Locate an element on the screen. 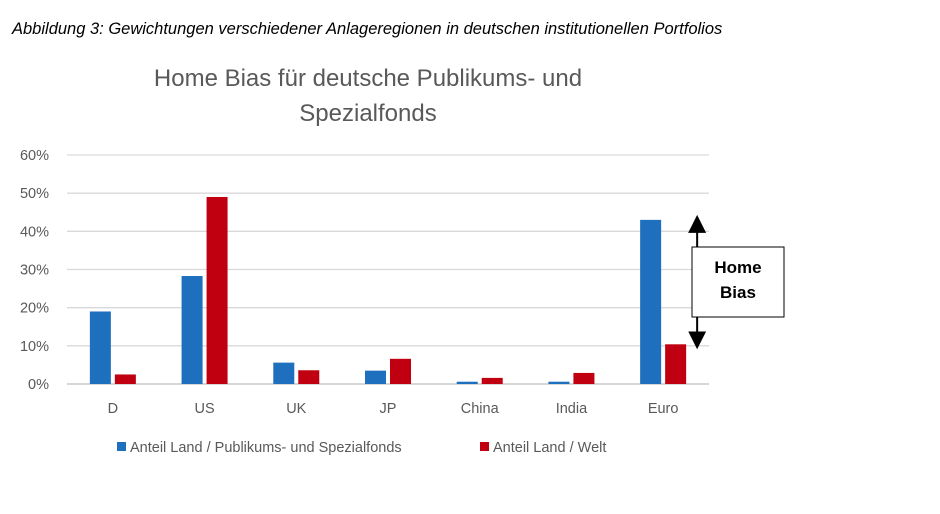 The width and height of the screenshot is (940, 514). x-tick-label: JP is located at coordinates (388, 409).